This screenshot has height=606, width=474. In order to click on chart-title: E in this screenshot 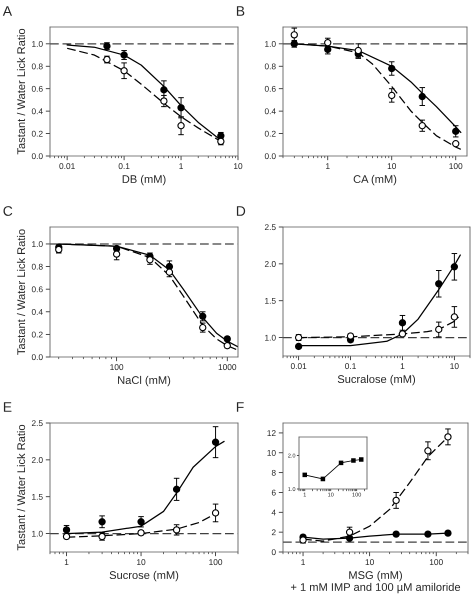, I will do `click(8, 407)`.